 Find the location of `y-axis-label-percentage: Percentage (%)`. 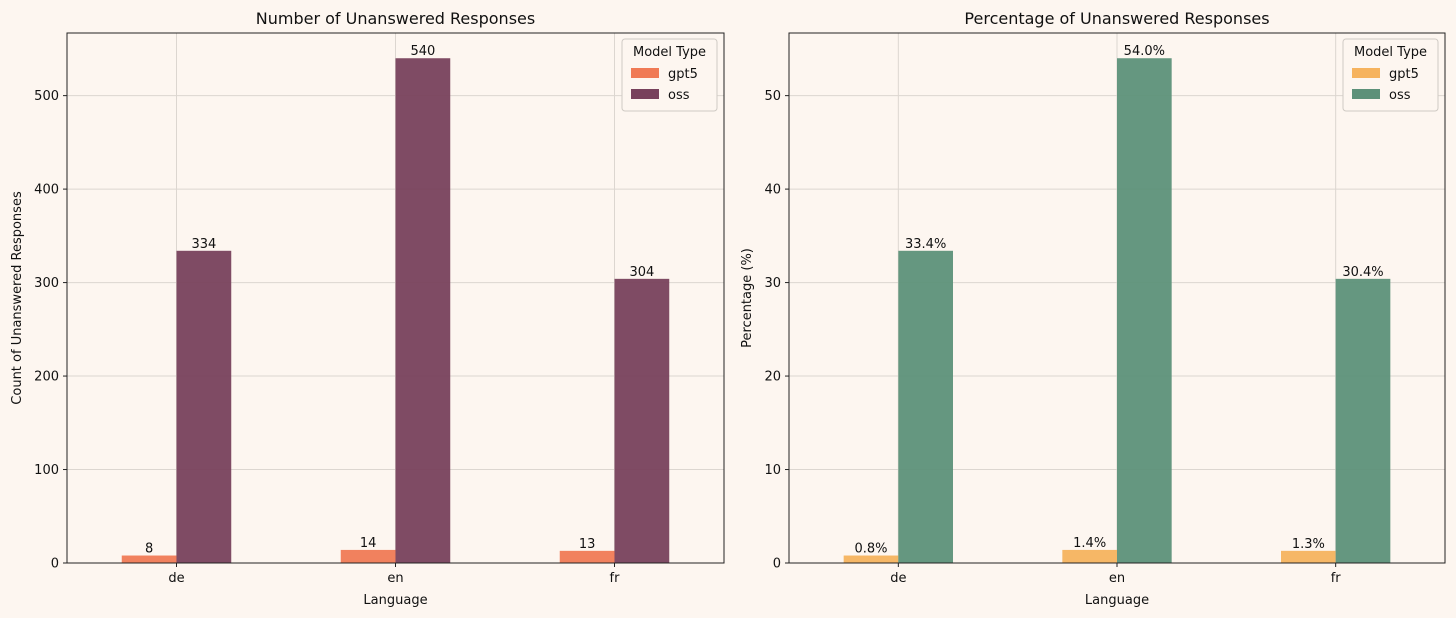

y-axis-label-percentage: Percentage (%) is located at coordinates (747, 298).